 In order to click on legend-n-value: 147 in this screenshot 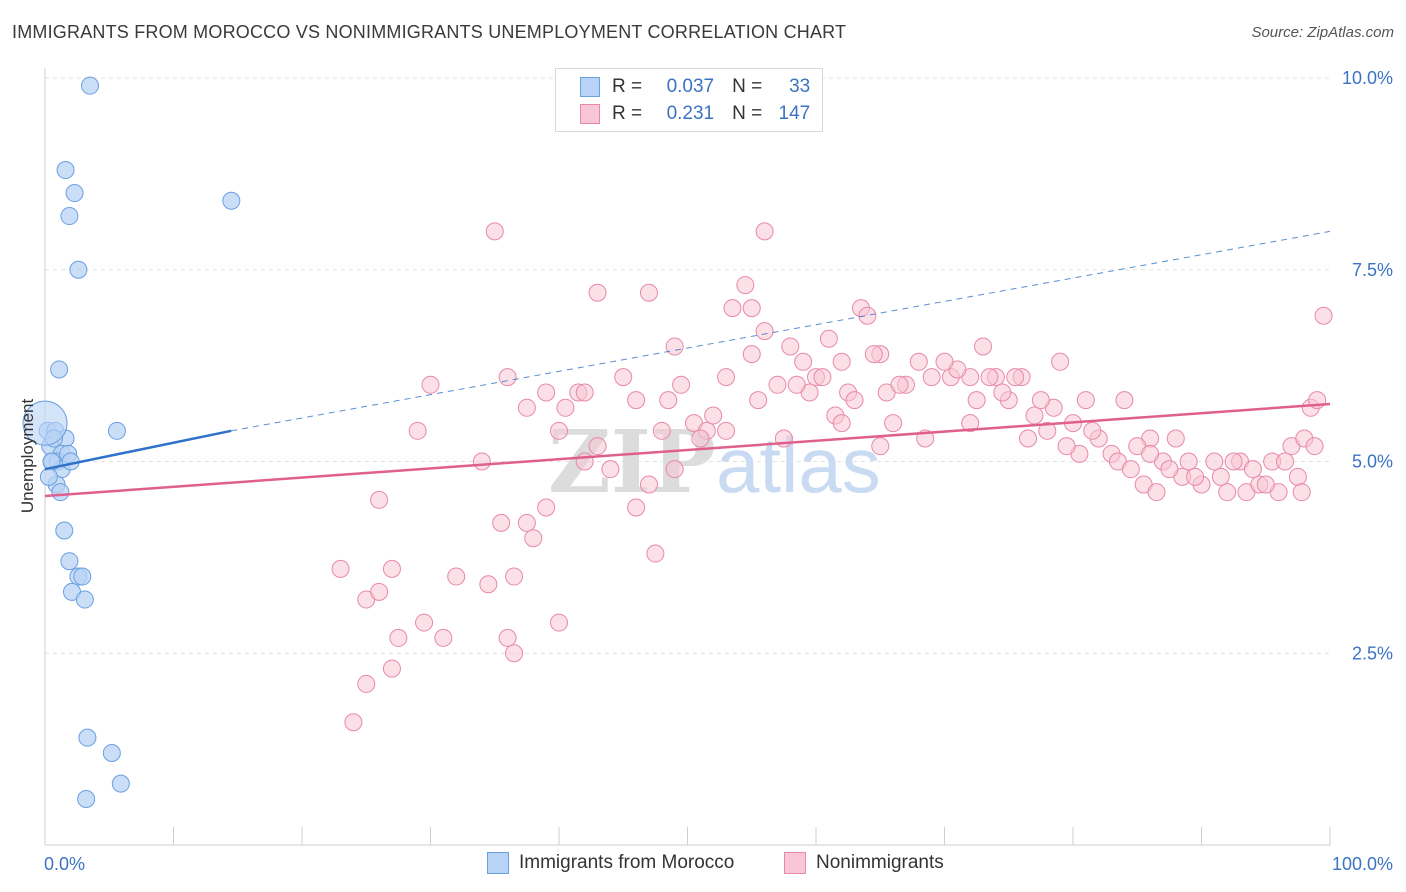, I will do `click(794, 113)`.